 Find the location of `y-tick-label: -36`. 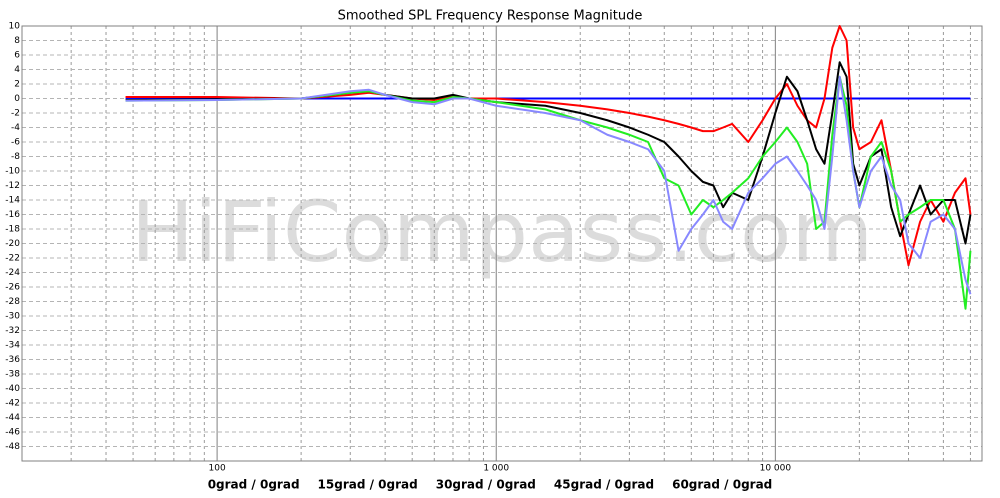

y-tick-label: -36 is located at coordinates (12, 360).